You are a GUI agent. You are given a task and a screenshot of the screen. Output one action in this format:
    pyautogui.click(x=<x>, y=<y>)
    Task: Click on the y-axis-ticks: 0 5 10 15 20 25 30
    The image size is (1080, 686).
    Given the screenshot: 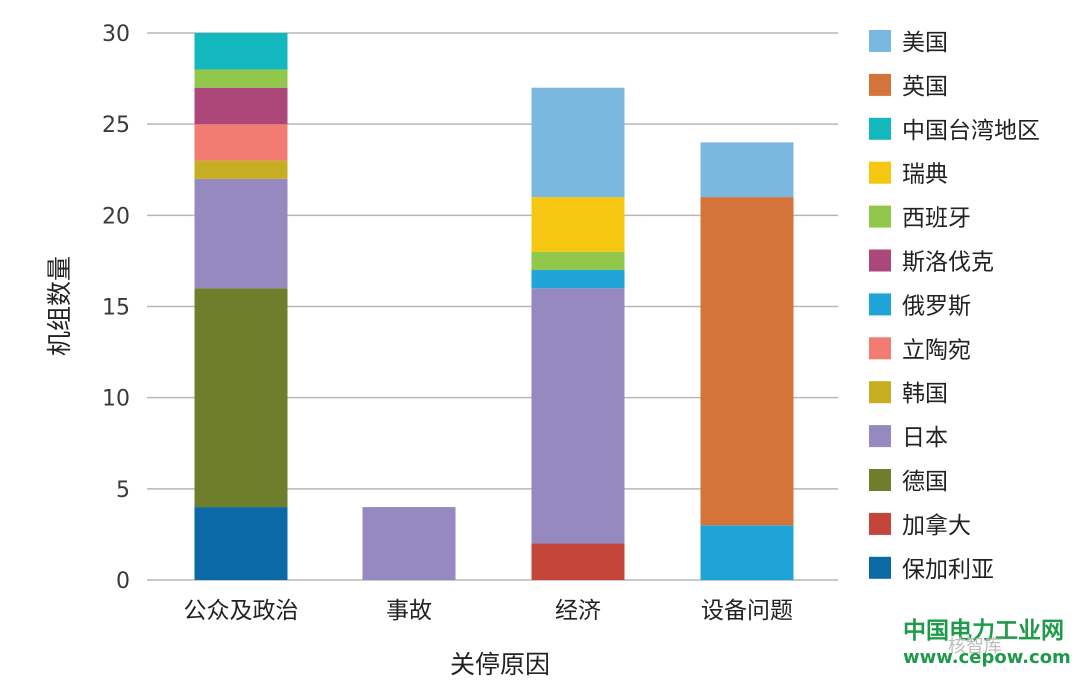 What is the action you would take?
    pyautogui.click(x=116, y=308)
    